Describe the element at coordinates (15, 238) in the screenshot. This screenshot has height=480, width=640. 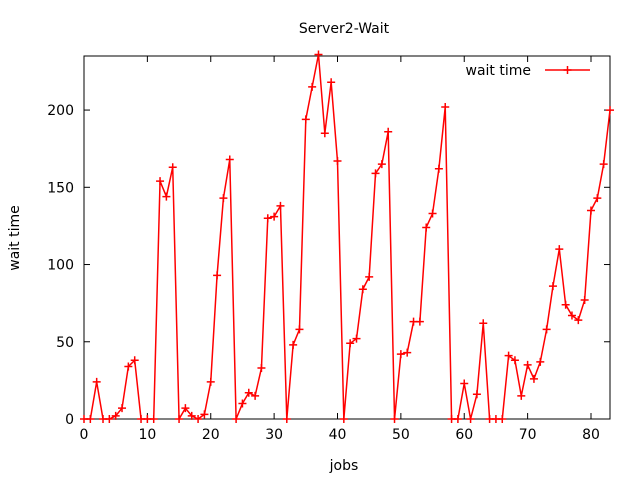
I see `y-axis-label: wait time` at that location.